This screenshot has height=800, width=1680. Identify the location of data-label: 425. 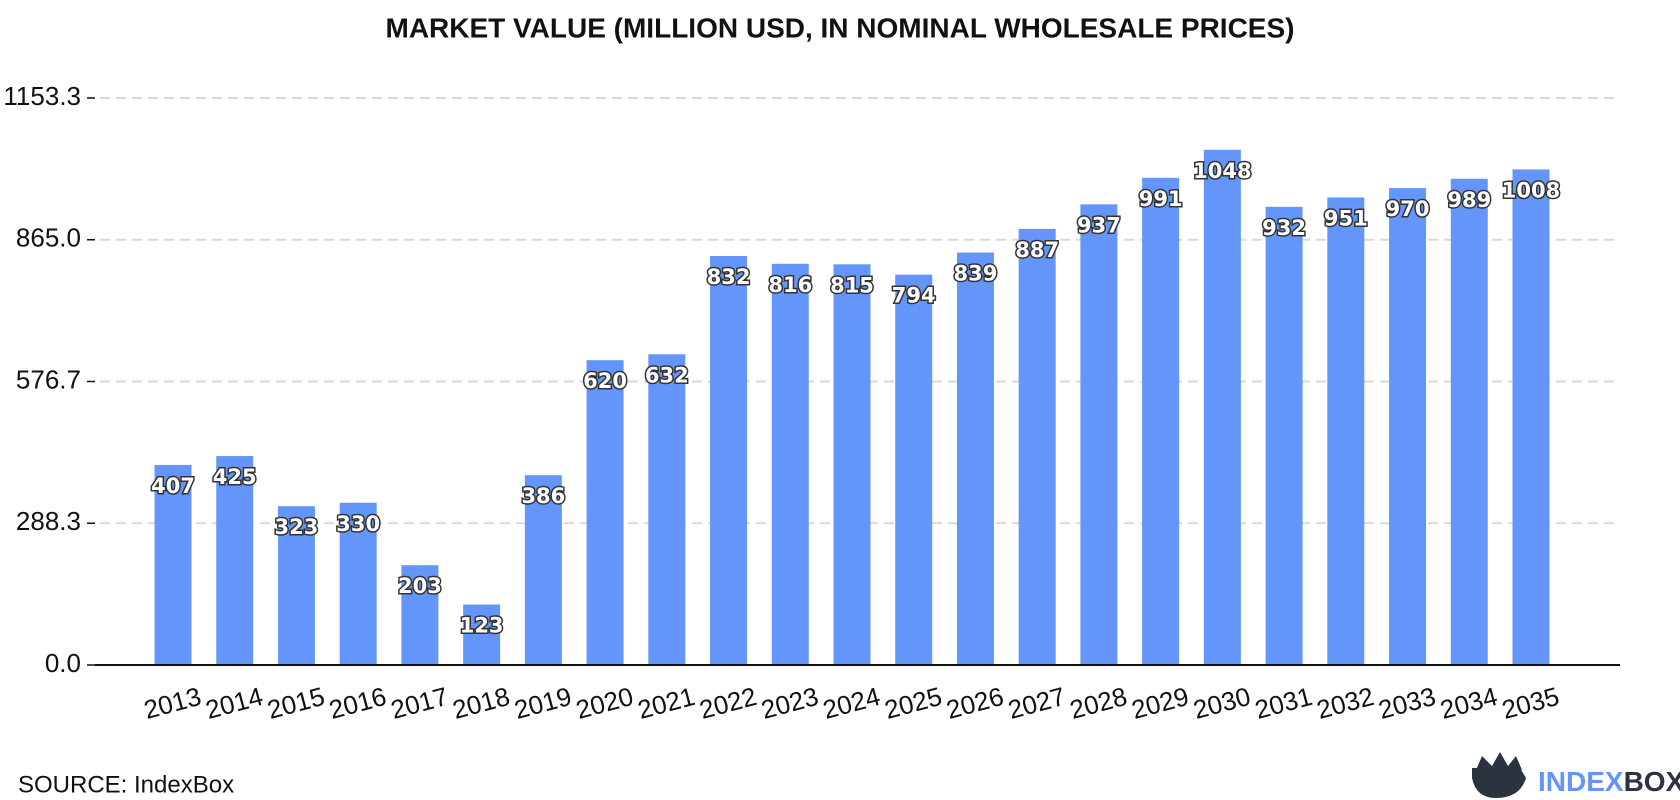
(235, 477).